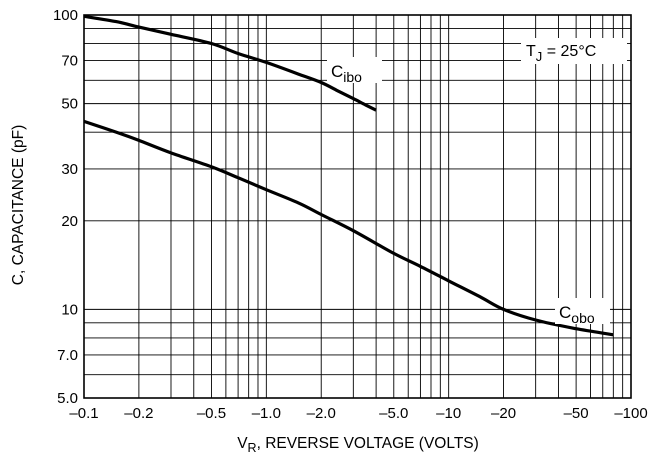 The image size is (665, 461). What do you see at coordinates (18, 205) in the screenshot?
I see `y-axis-label: C, CAPACITANCE (pF)` at bounding box center [18, 205].